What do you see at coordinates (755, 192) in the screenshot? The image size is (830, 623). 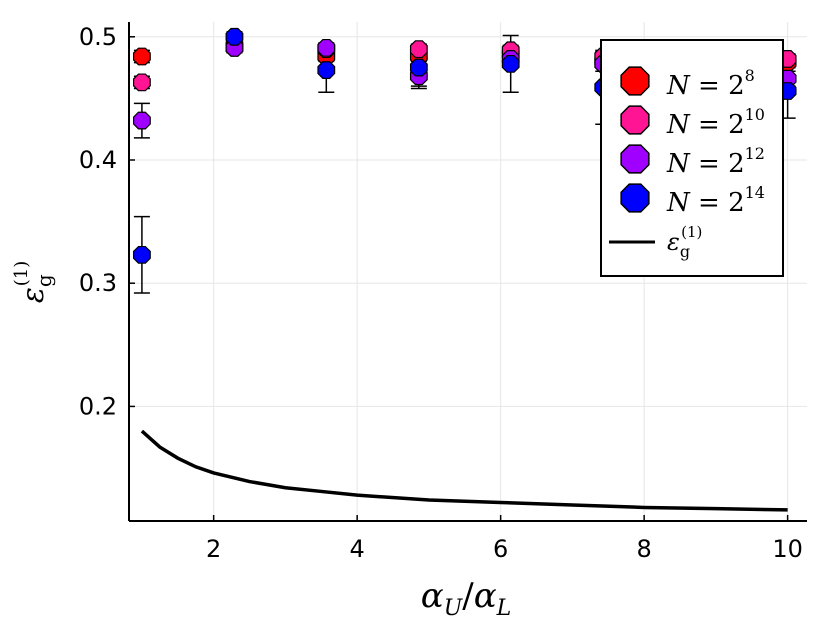 I see `legend-exp-n14: 14` at bounding box center [755, 192].